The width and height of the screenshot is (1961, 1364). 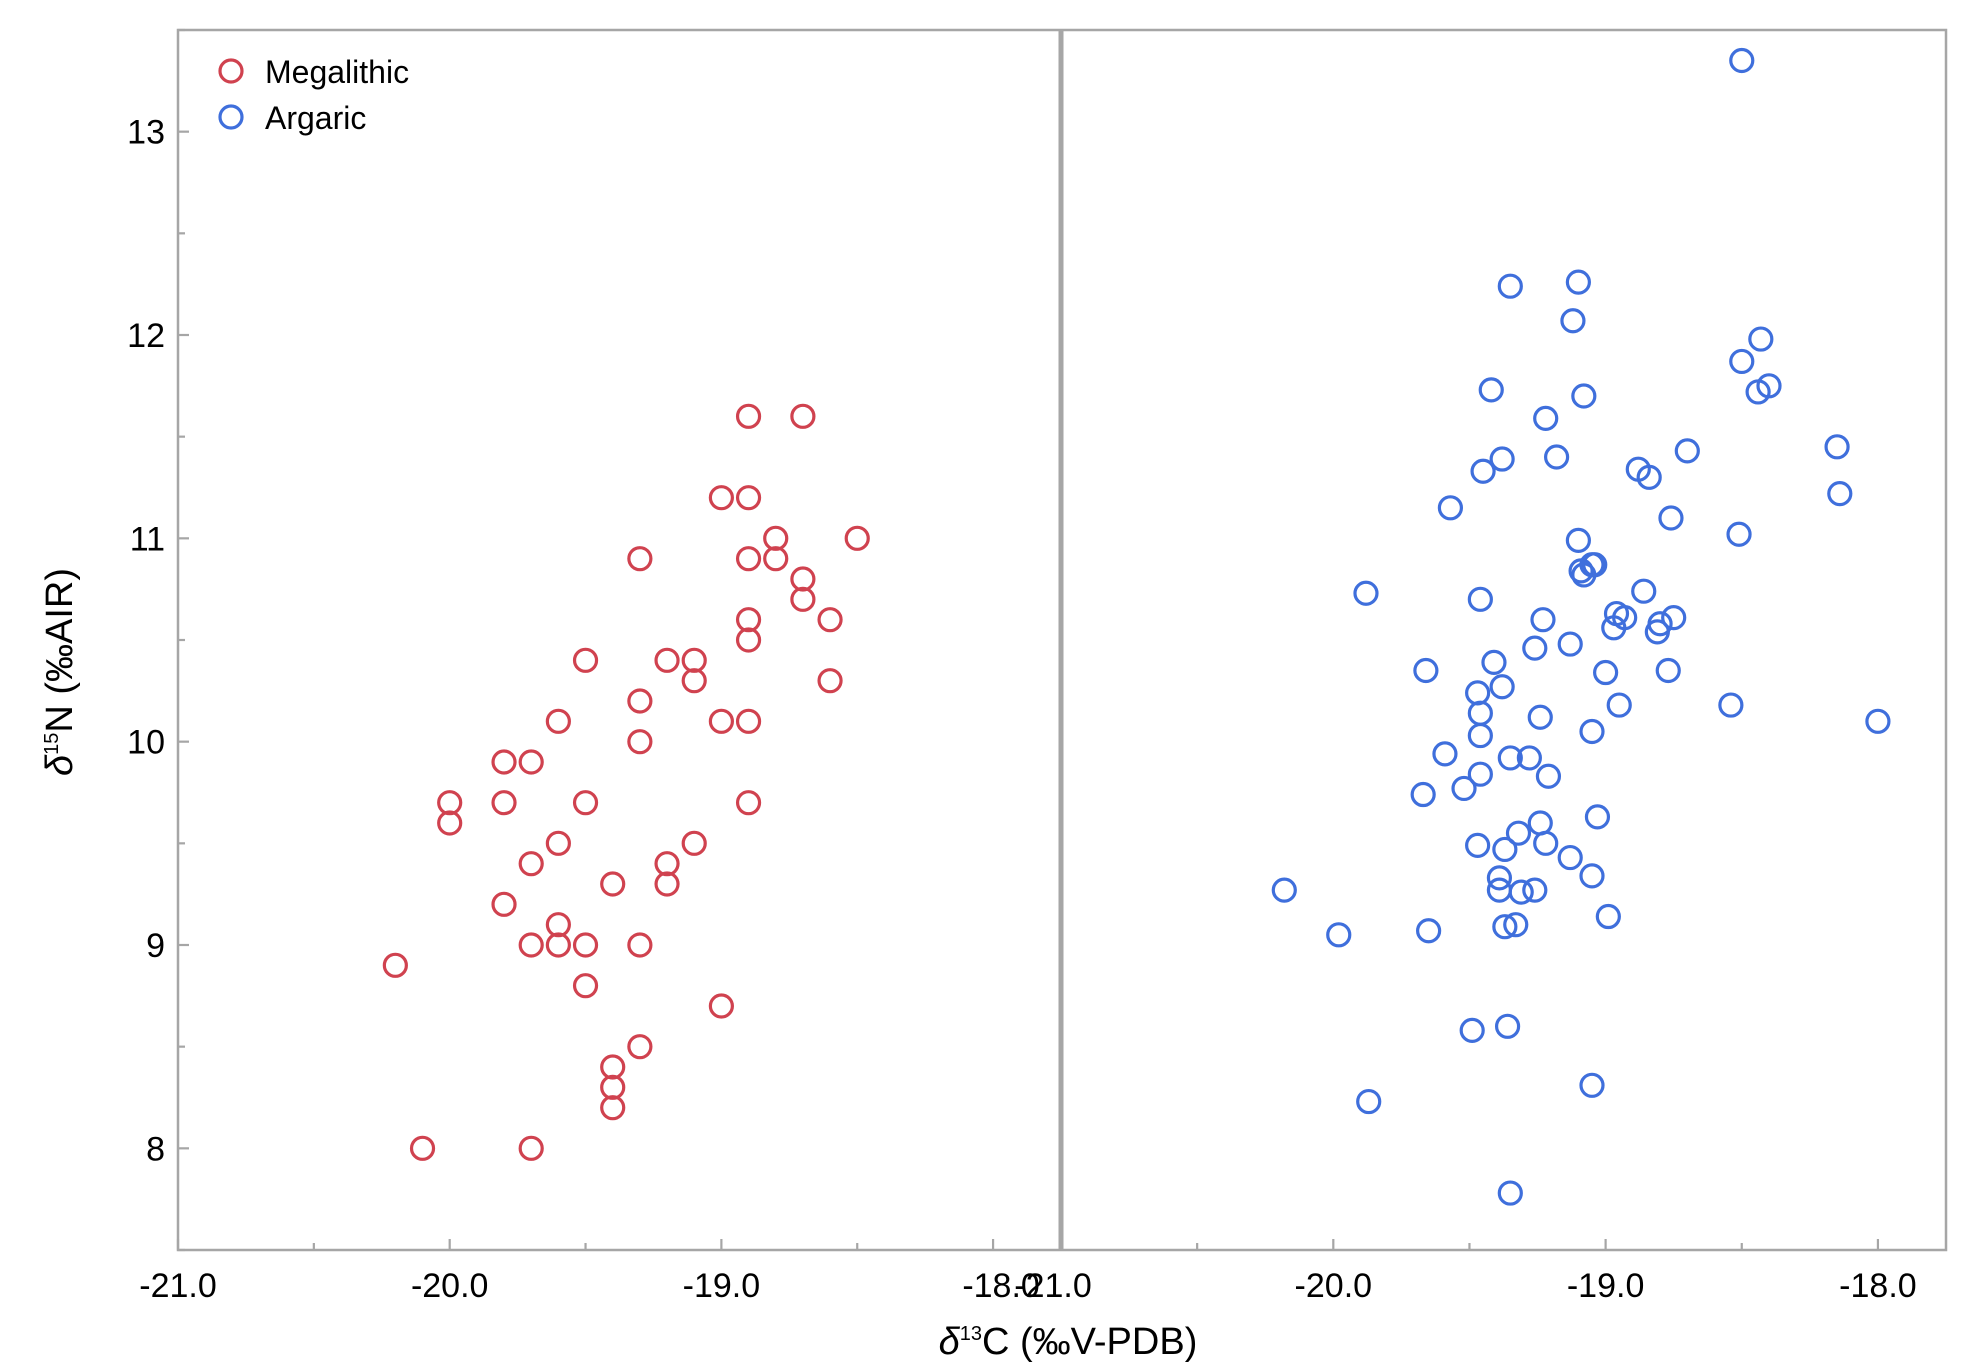 I want to click on y-axis-title: δ15N (‰AIR), so click(x=60, y=672).